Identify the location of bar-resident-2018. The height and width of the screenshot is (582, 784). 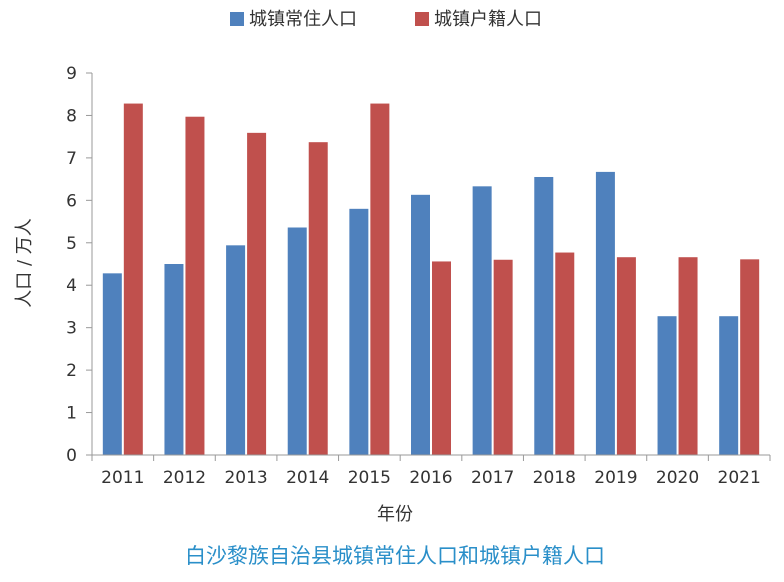
(544, 315).